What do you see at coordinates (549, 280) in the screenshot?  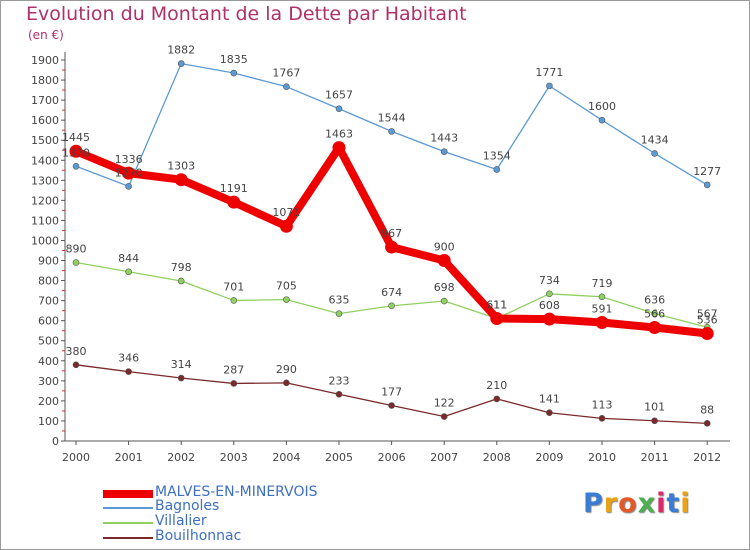 I see `data-label-villalier: 734` at bounding box center [549, 280].